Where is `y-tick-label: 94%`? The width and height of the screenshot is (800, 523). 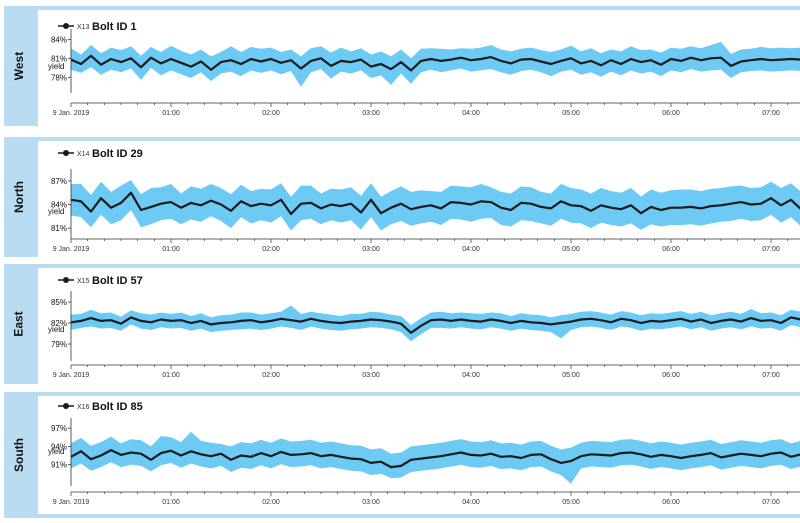 y-tick-label: 94% is located at coordinates (59, 446).